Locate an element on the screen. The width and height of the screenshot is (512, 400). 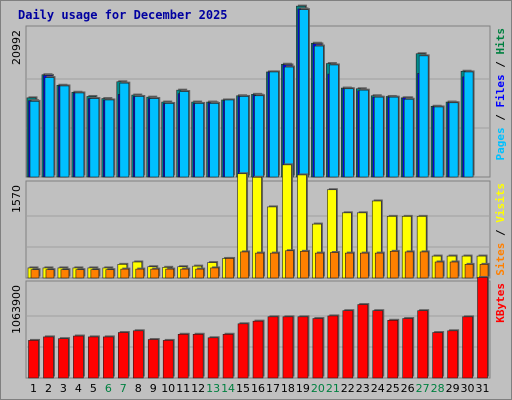
x-tick-label-day-29: 29 is located at coordinates (453, 388).